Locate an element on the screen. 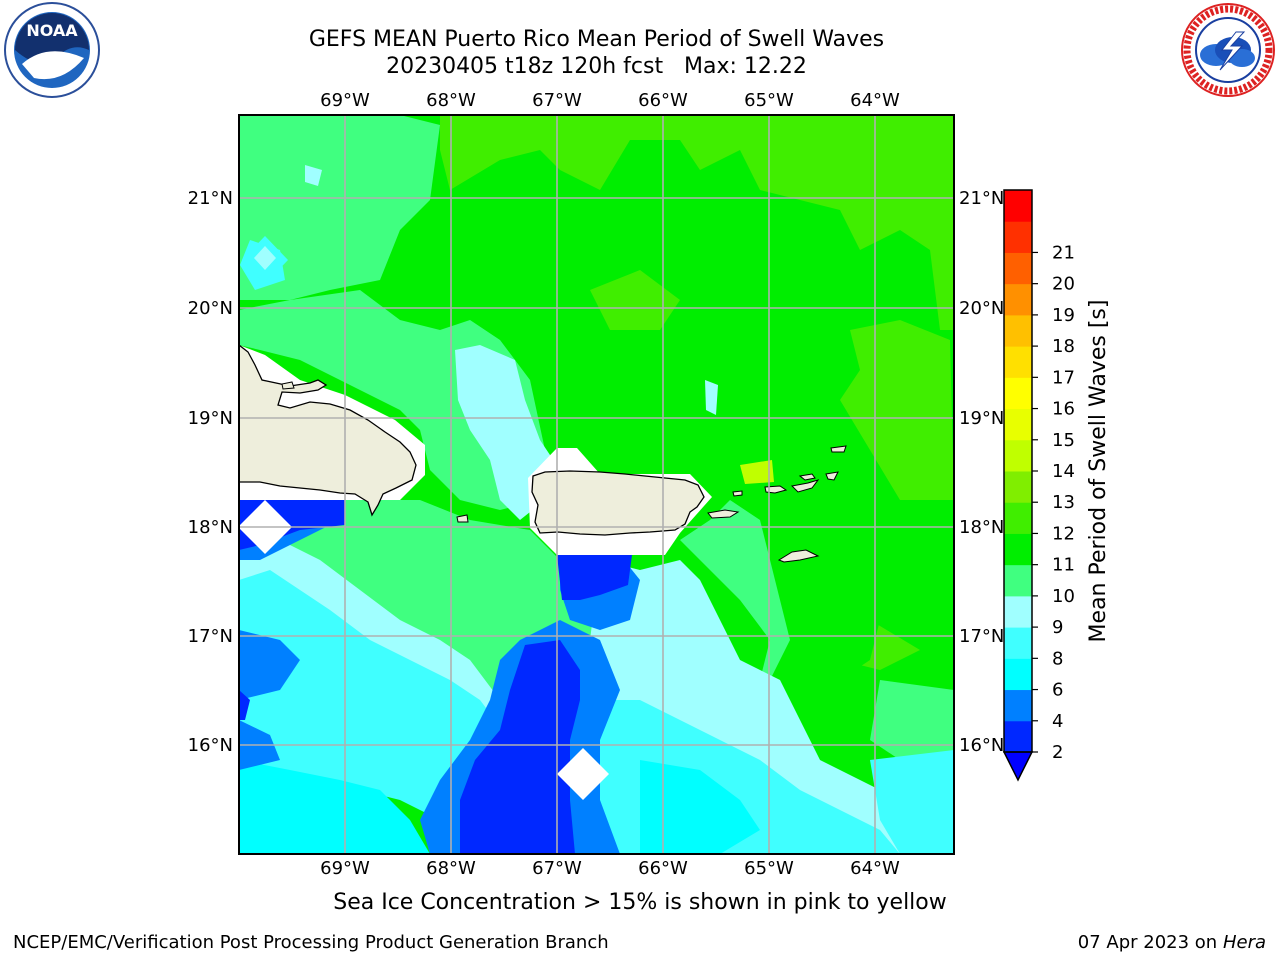 The height and width of the screenshot is (960, 1280). colorbar: 2 4 6 8 9 10 11 12 13 14 15 16 17 18 19 20 21 is located at coordinates (1038, 485).